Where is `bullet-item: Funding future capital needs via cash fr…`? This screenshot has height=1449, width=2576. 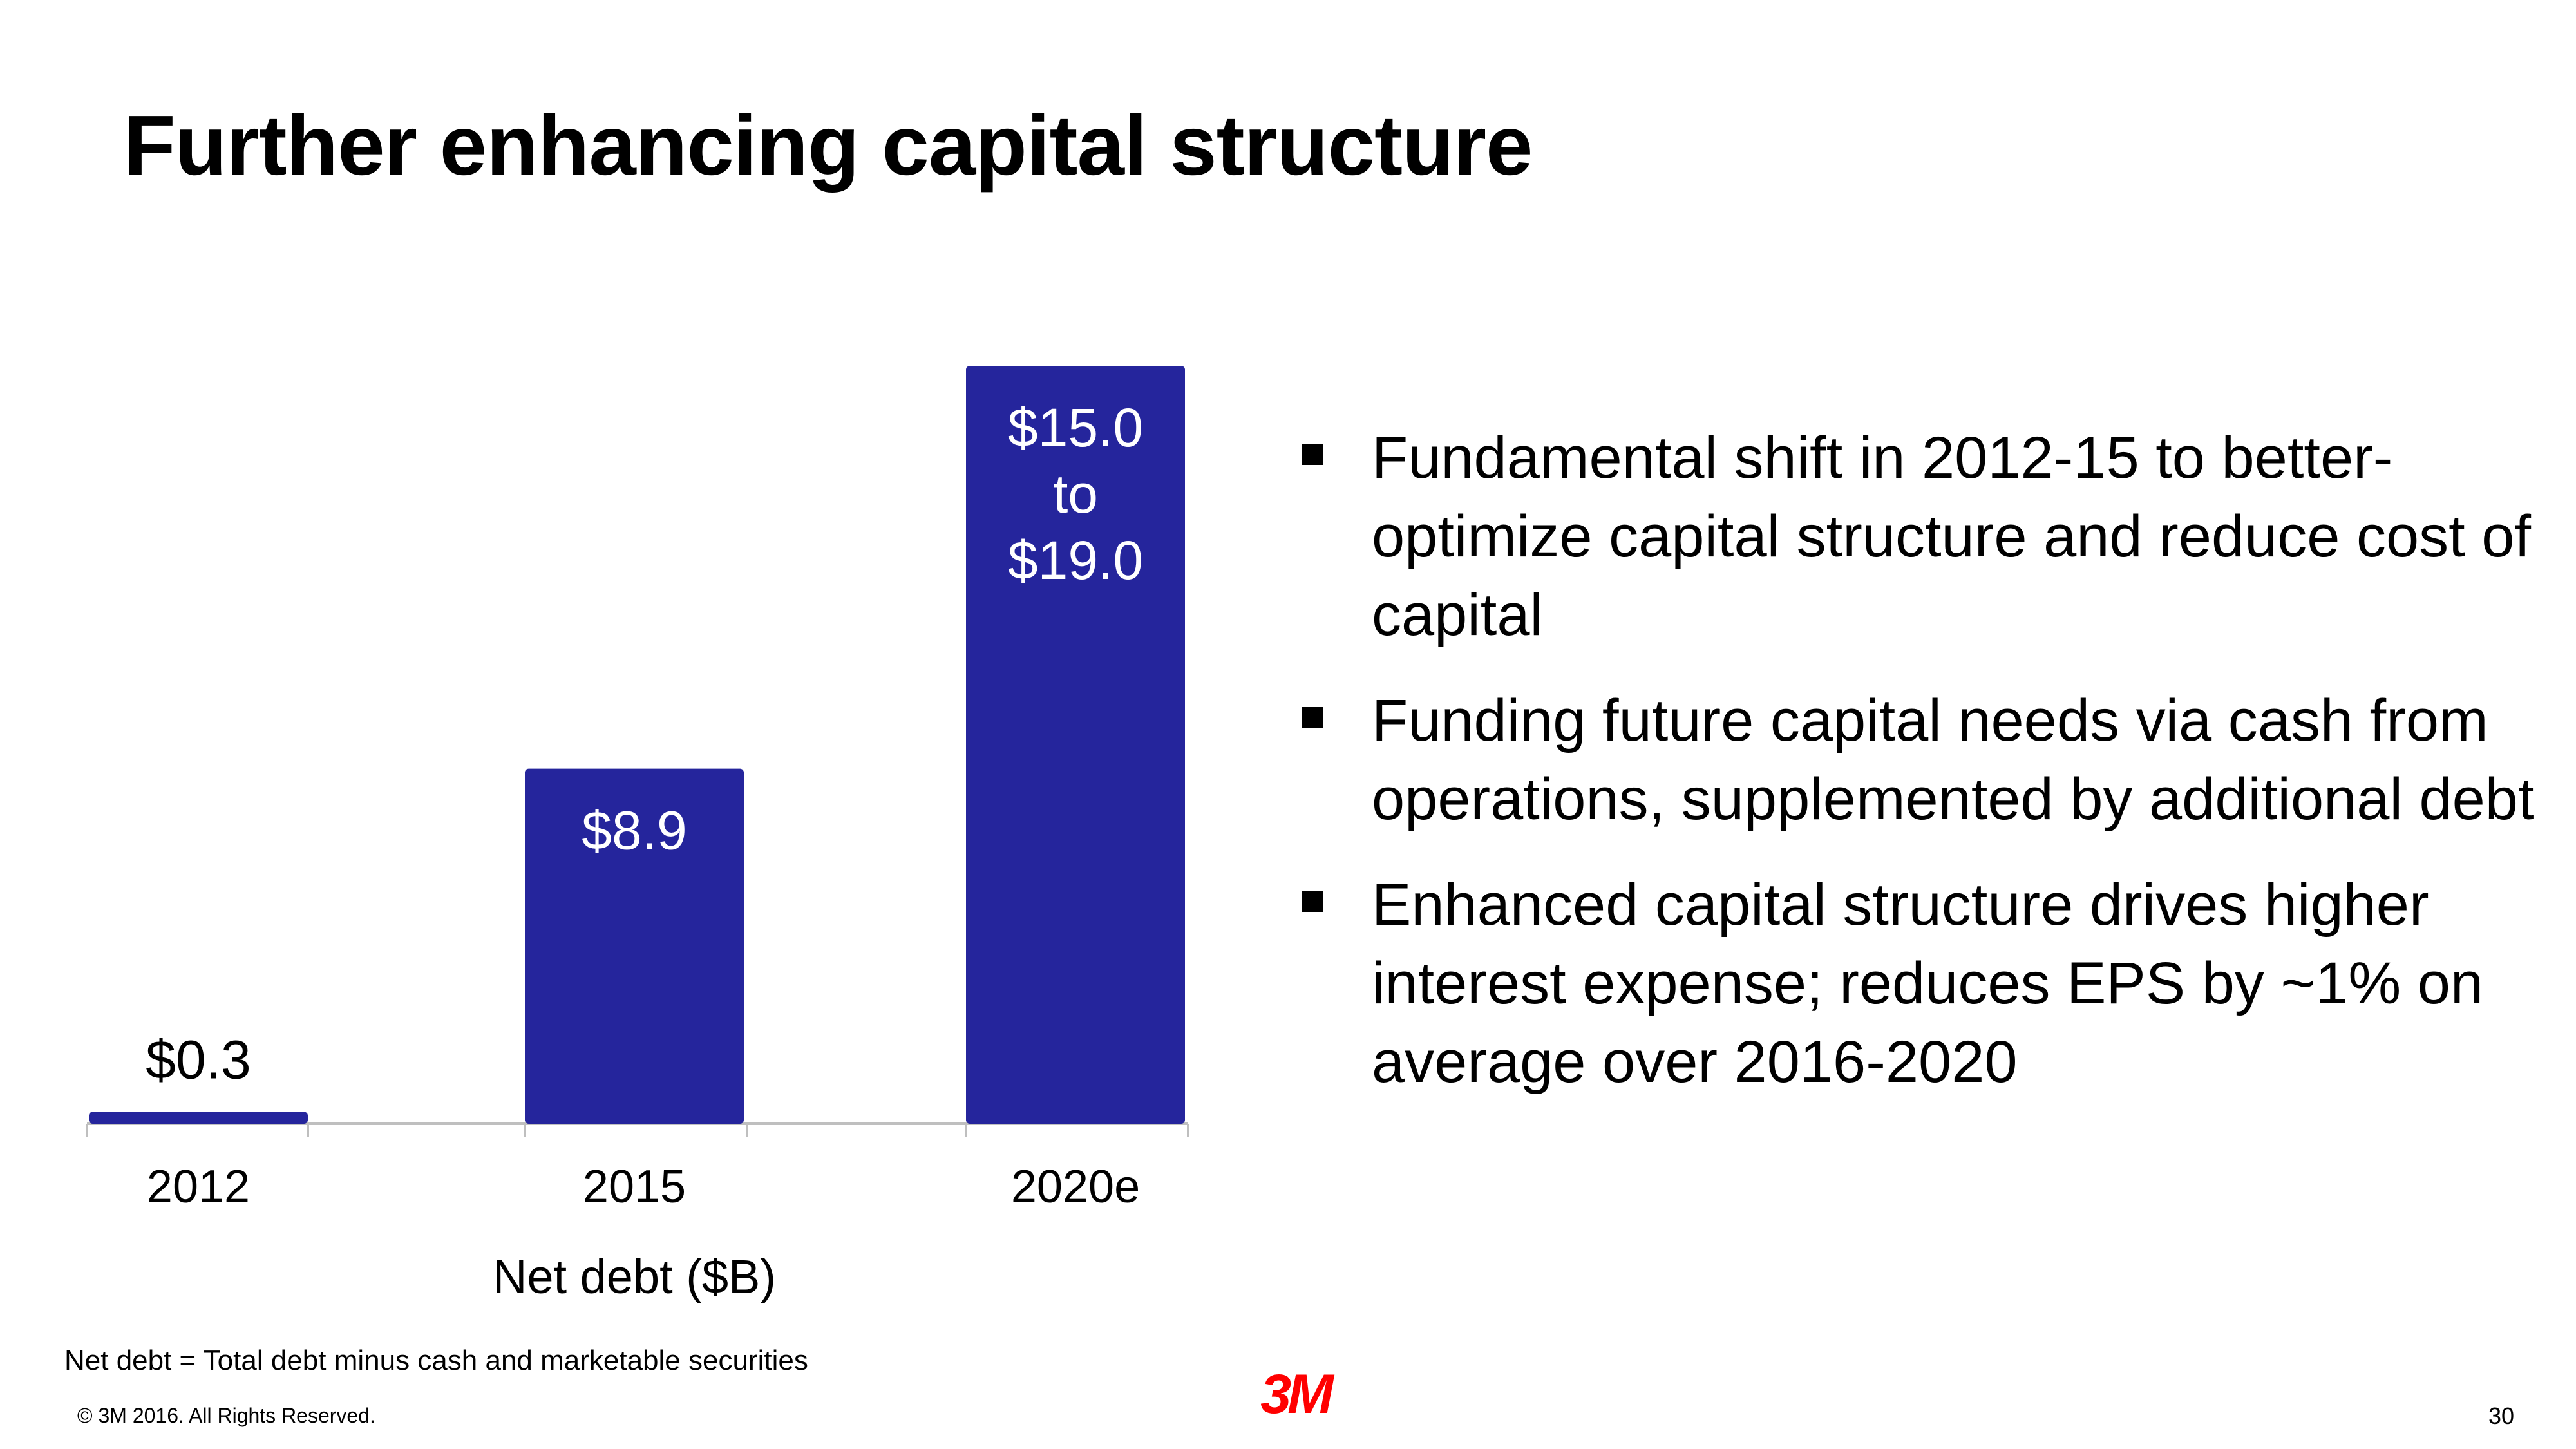
bullet-item: Funding future capital needs via cash fr… is located at coordinates (1925, 759).